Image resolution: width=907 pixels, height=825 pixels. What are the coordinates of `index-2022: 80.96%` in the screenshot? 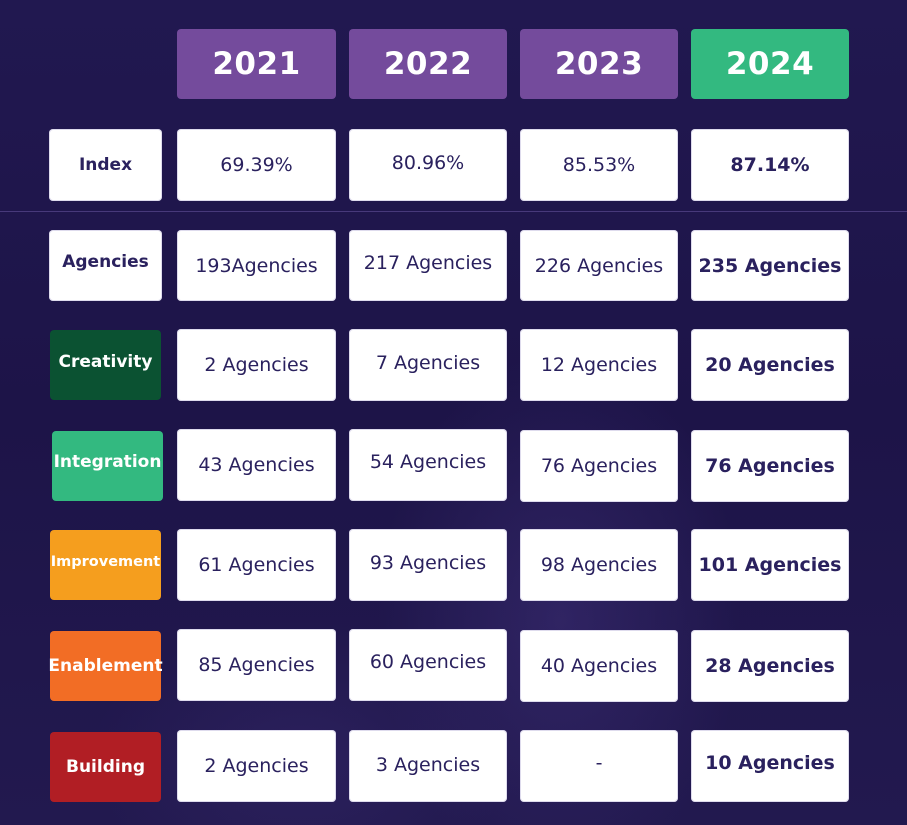 It's located at (428, 165).